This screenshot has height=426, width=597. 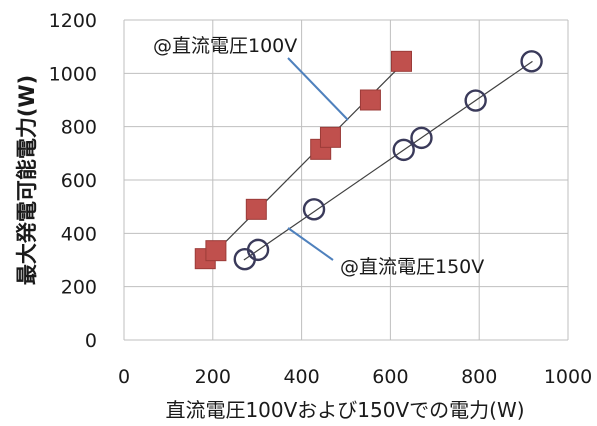 I want to click on x-axis-title: 直流電圧100Vおよび150Vでの電力(W), so click(x=344, y=410).